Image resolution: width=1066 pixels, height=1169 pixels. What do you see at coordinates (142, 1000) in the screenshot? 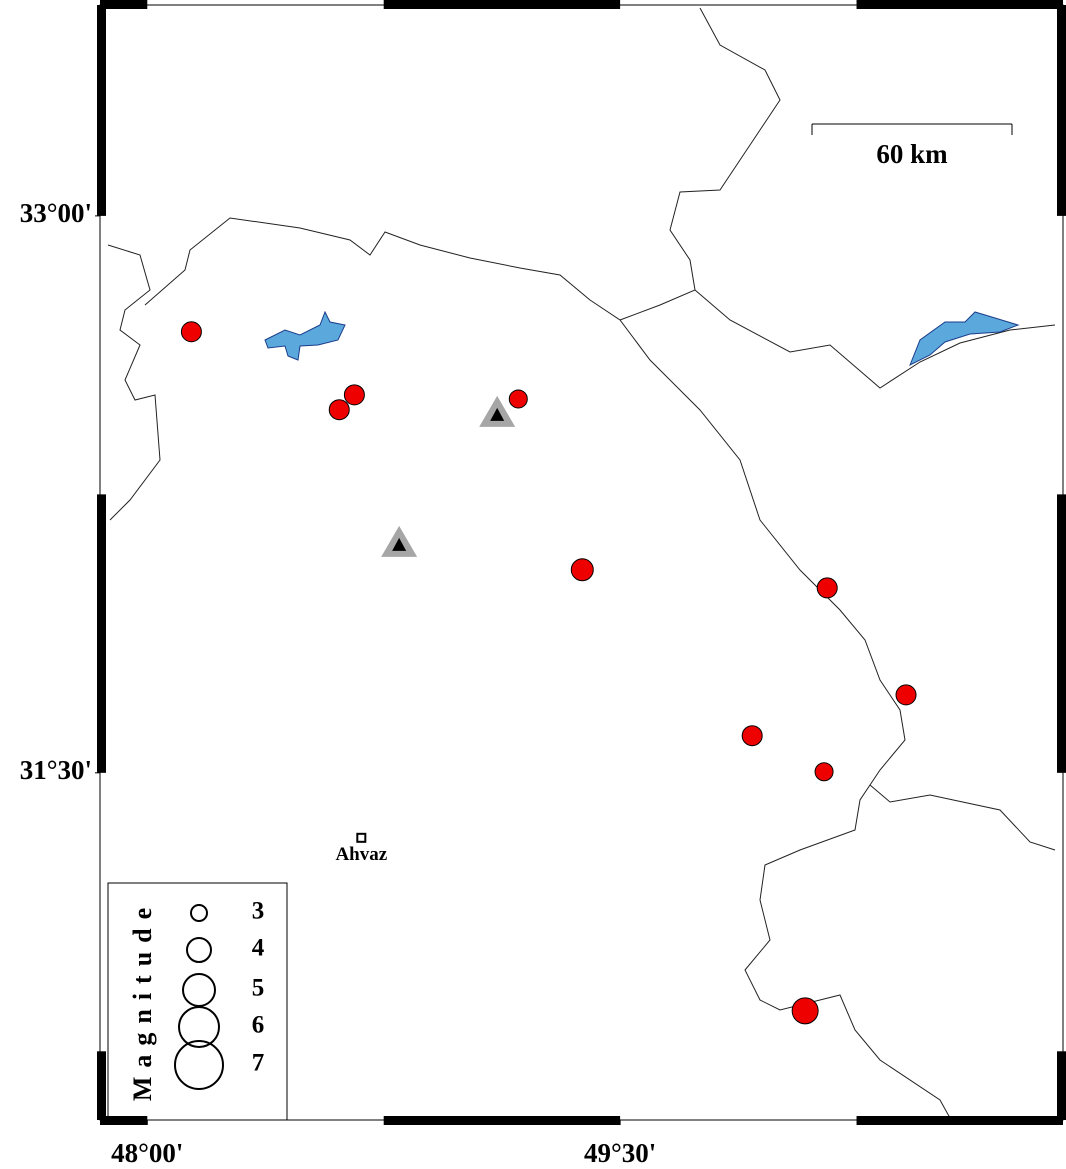
I see `legend-title: Magnitude` at bounding box center [142, 1000].